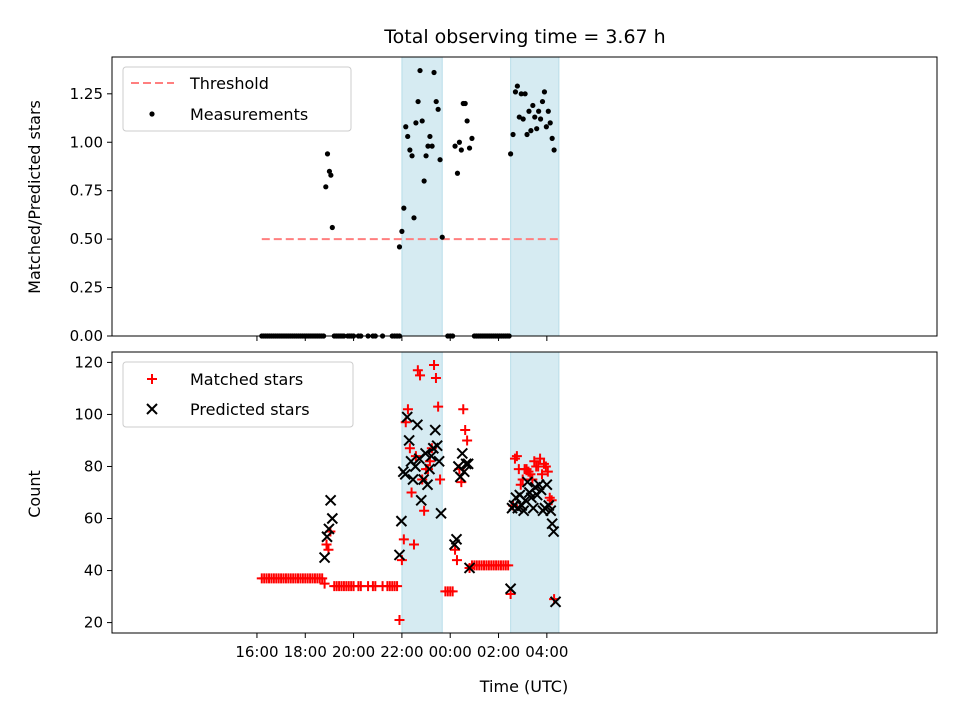 Image resolution: width=960 pixels, height=720 pixels. What do you see at coordinates (353, 652) in the screenshot?
I see `x-tick-label: 20:00` at bounding box center [353, 652].